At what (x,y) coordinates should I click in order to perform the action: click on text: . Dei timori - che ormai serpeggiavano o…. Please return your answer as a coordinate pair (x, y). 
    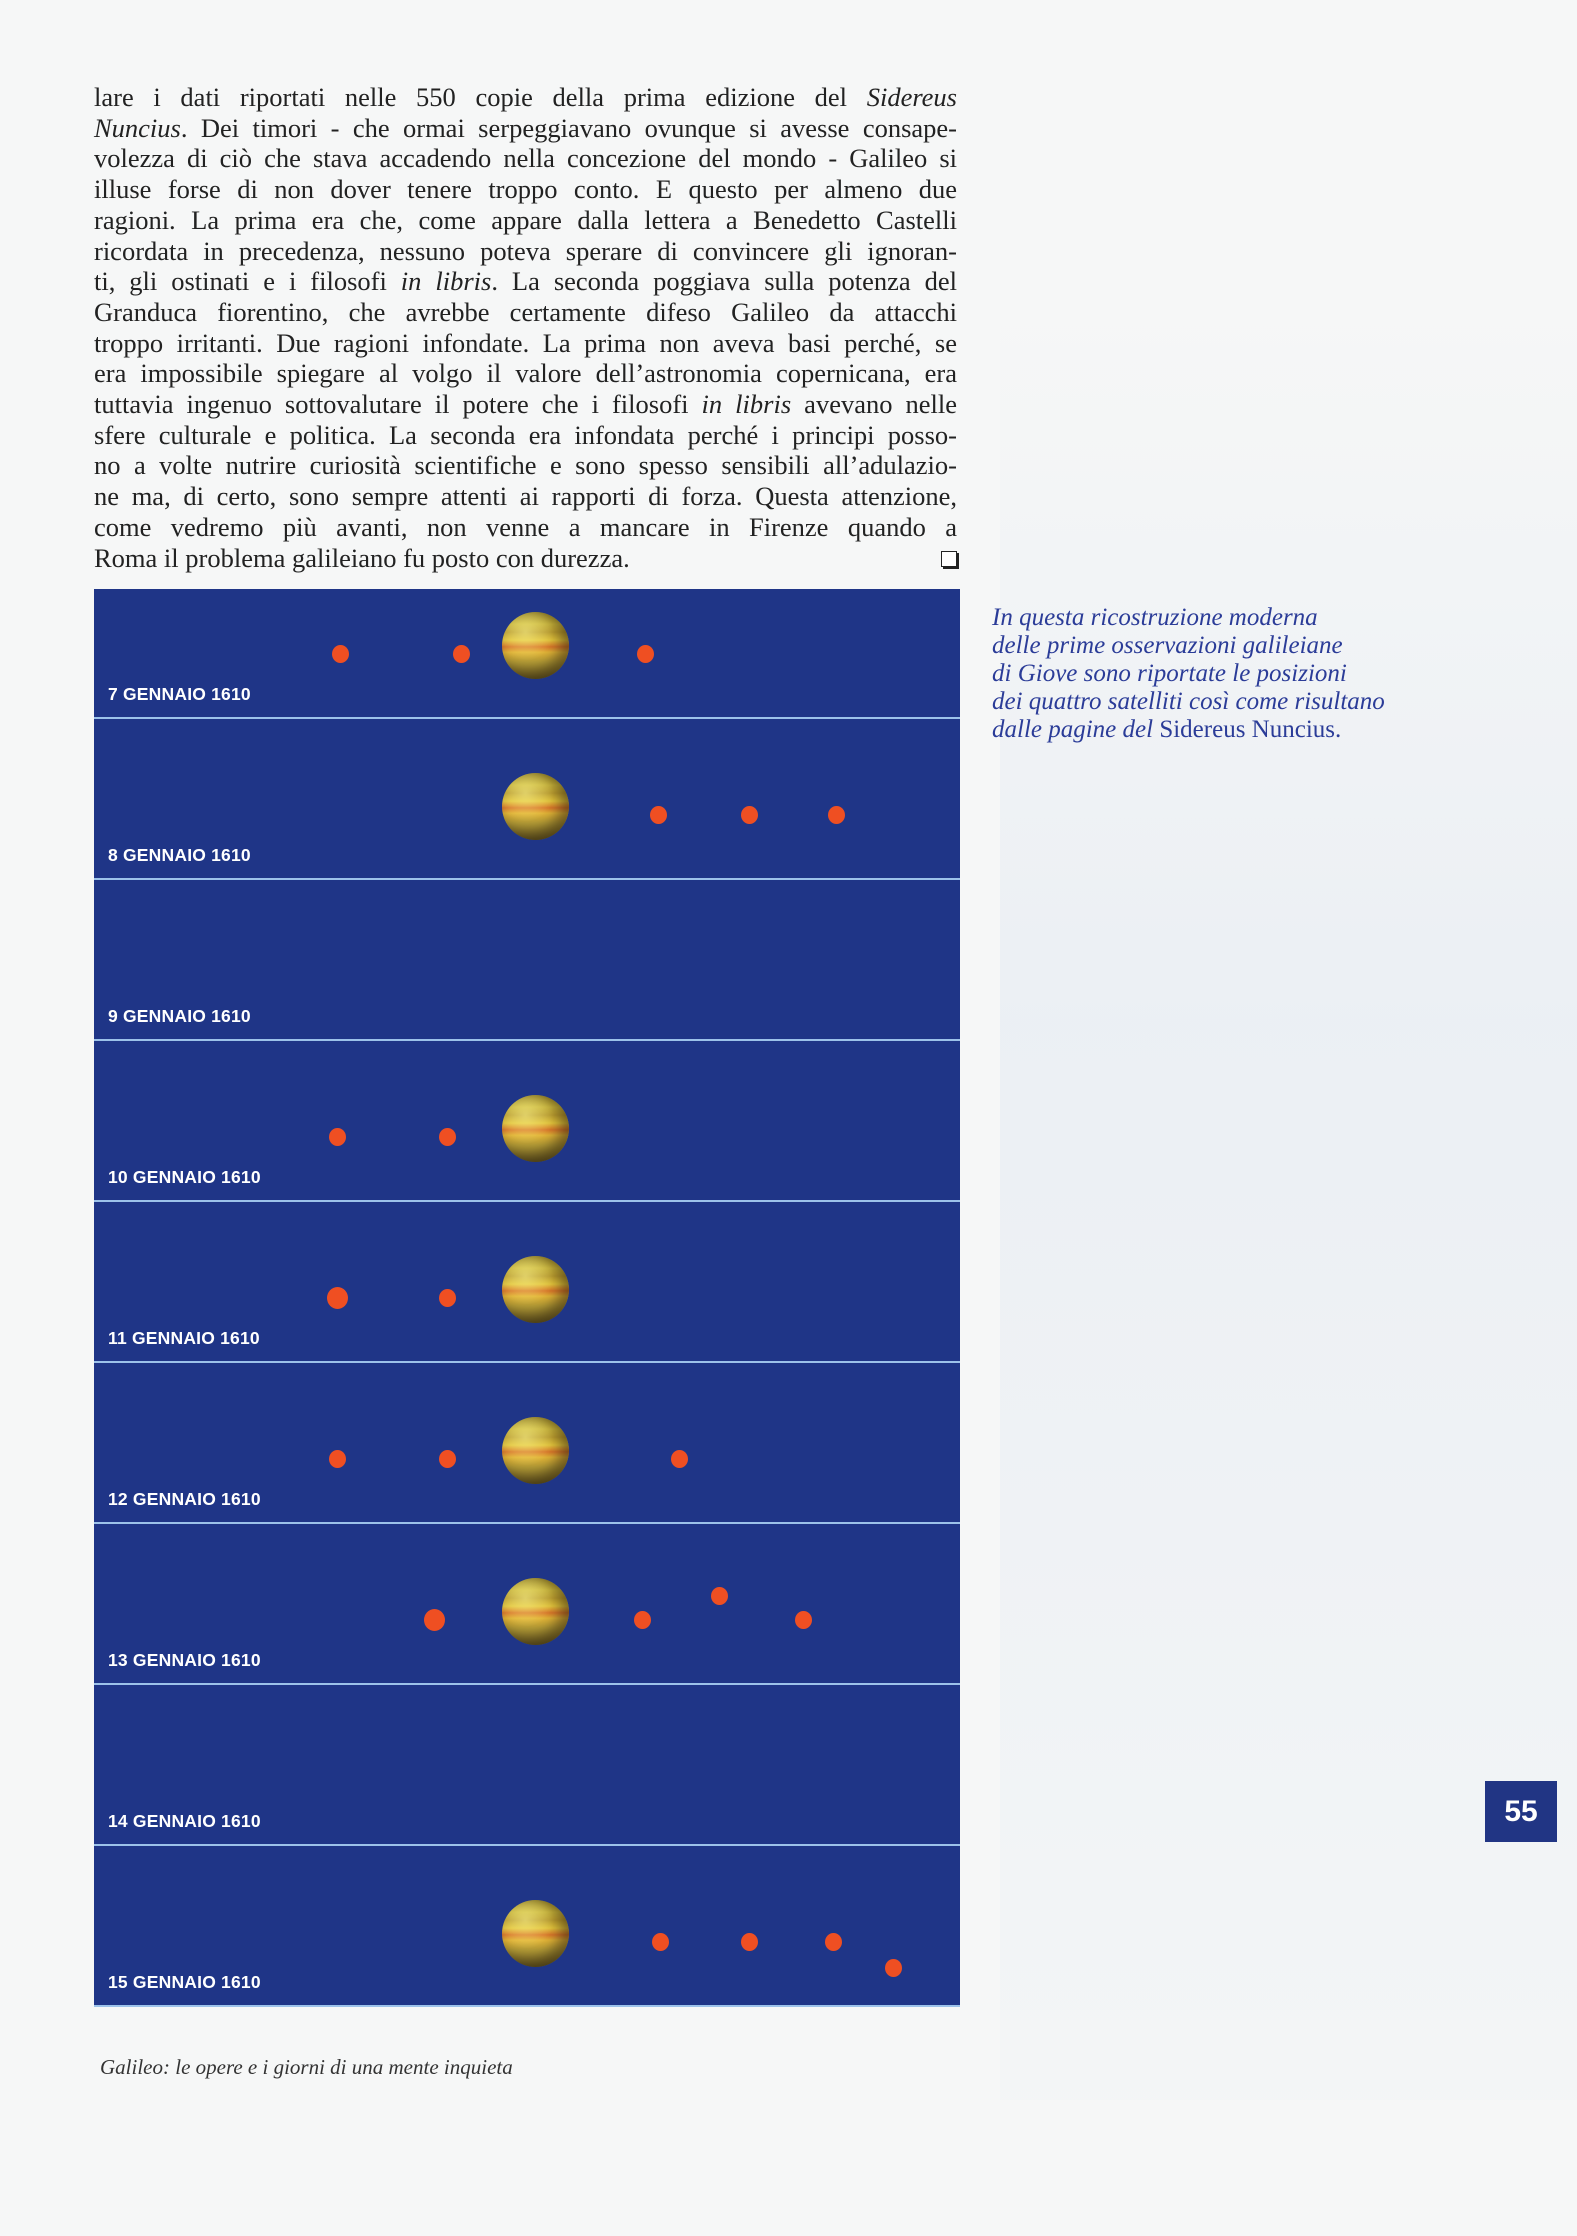
    Looking at the image, I should click on (568, 127).